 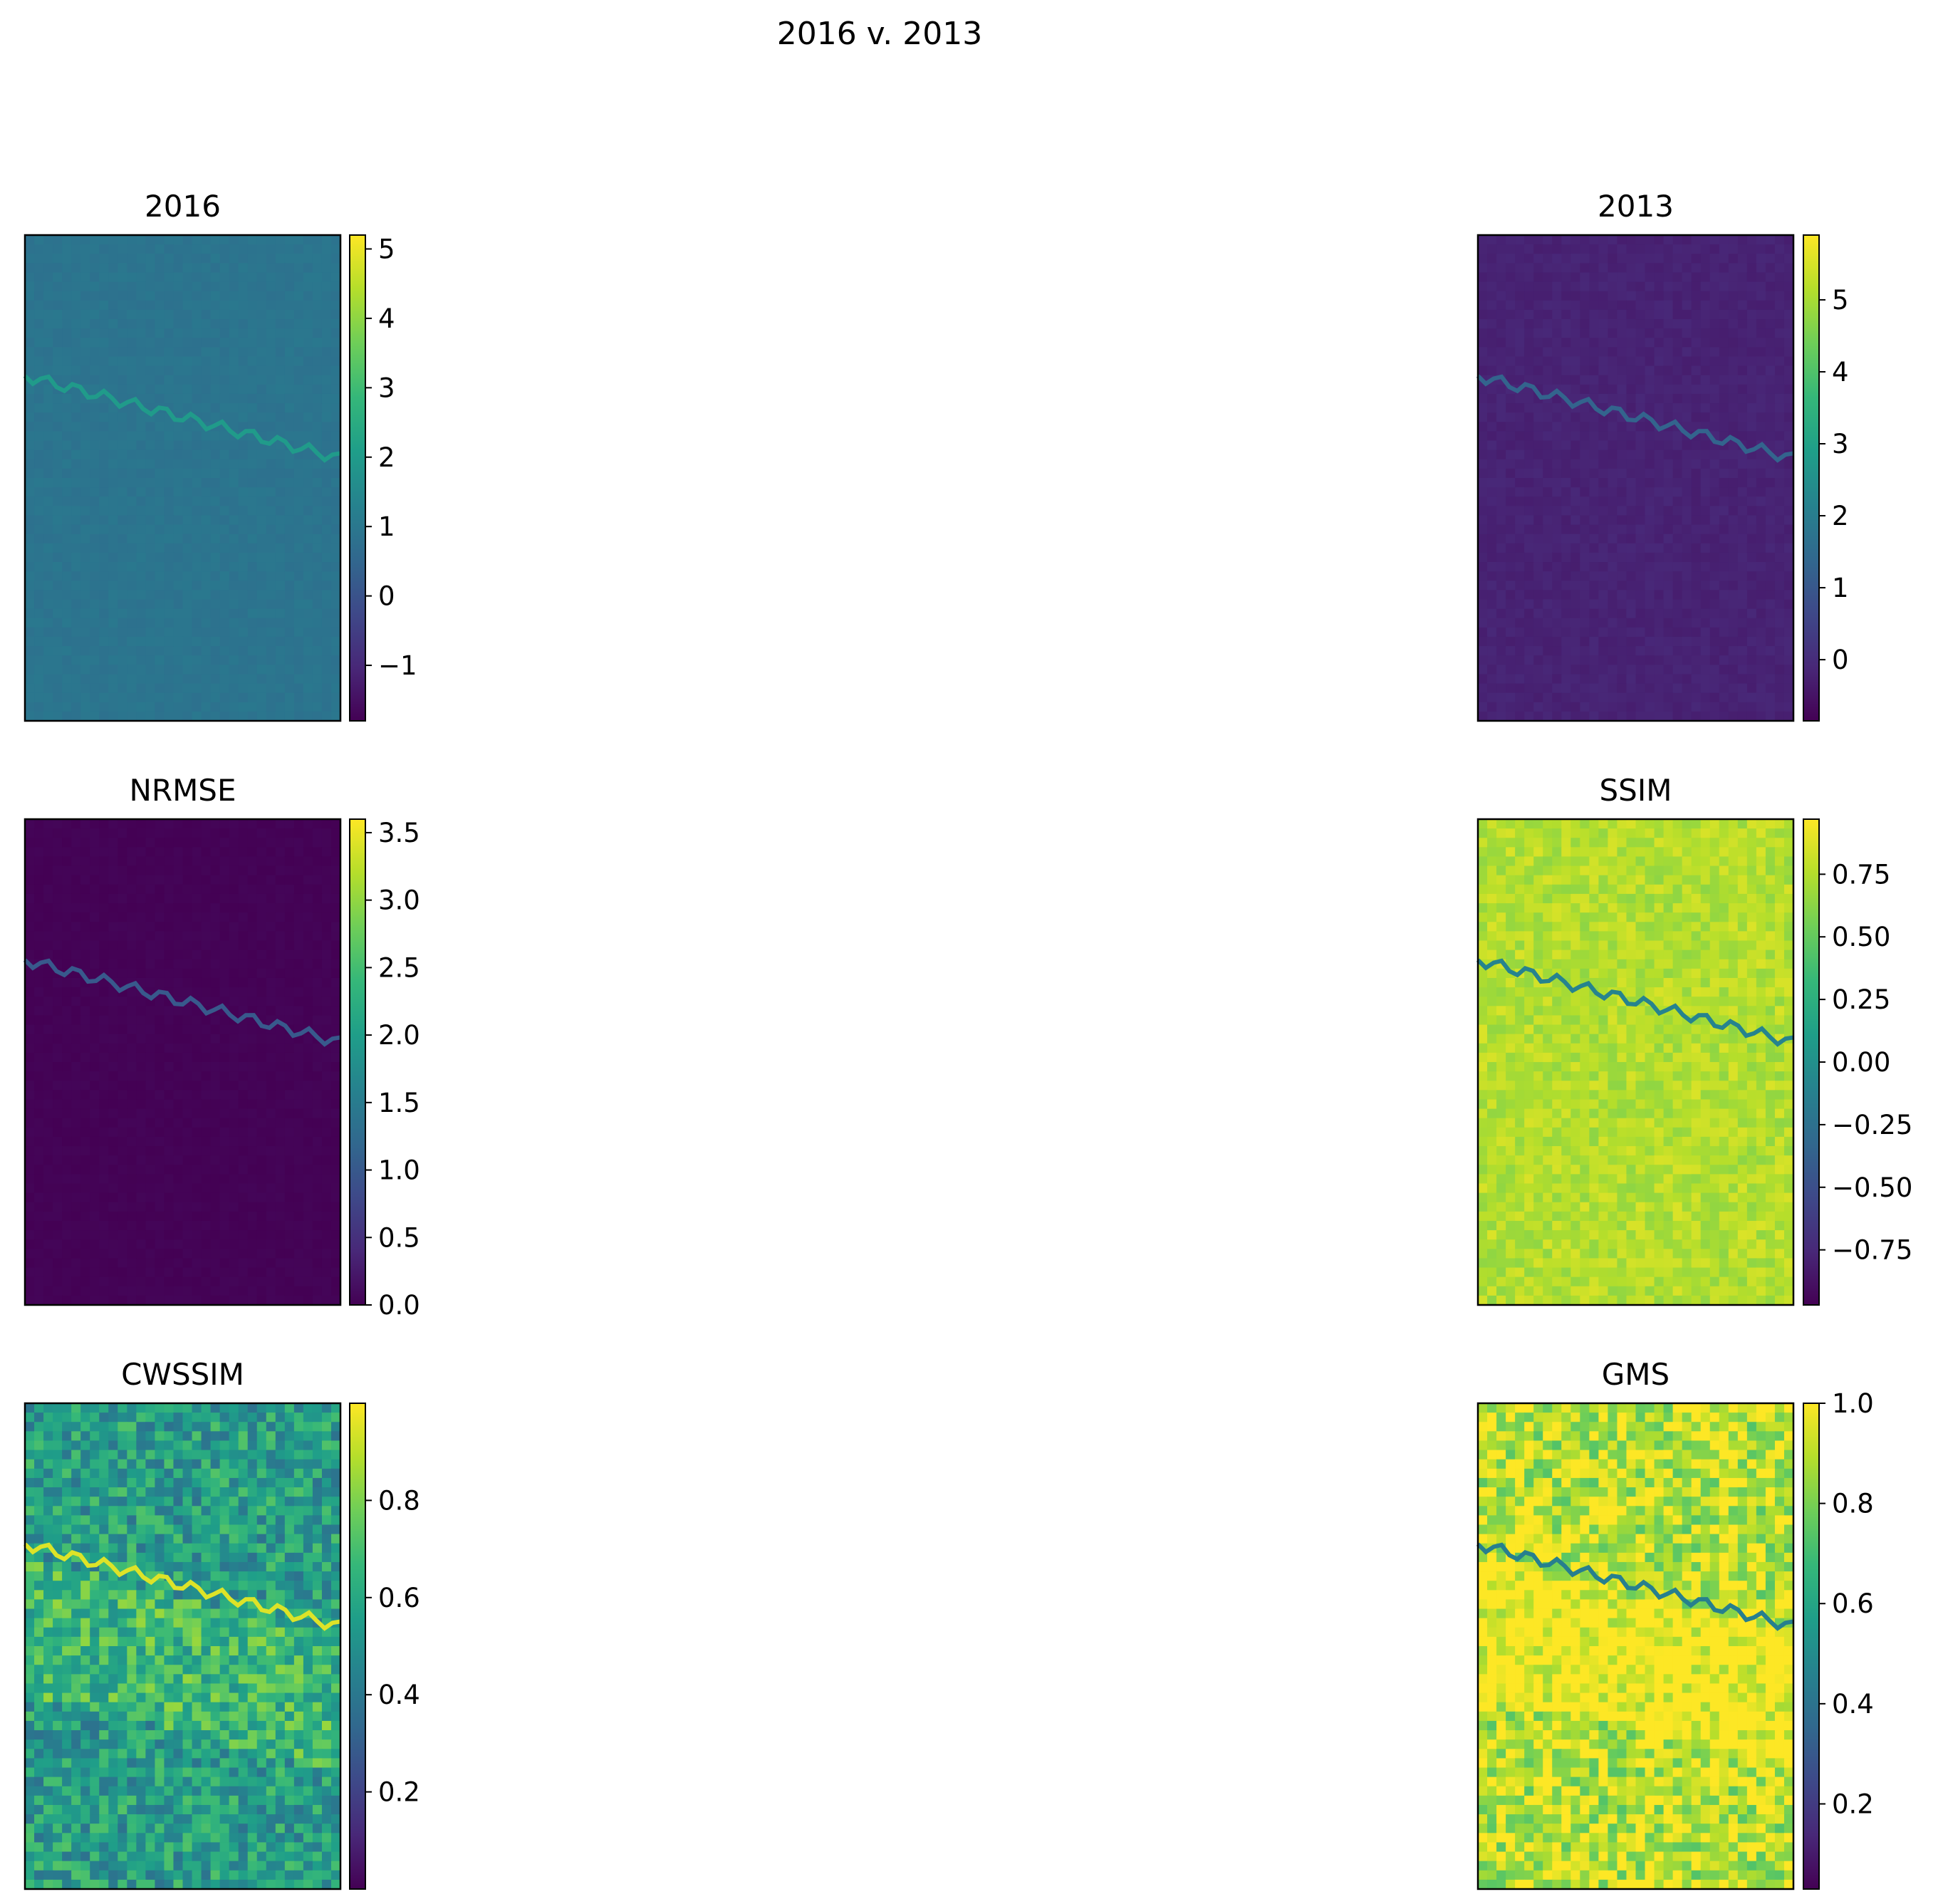 I want to click on panel-ssim: SSIM −0.75 −0.50 −0.25 0.00 0.25 0.50 0.75, so click(x=1694, y=1039).